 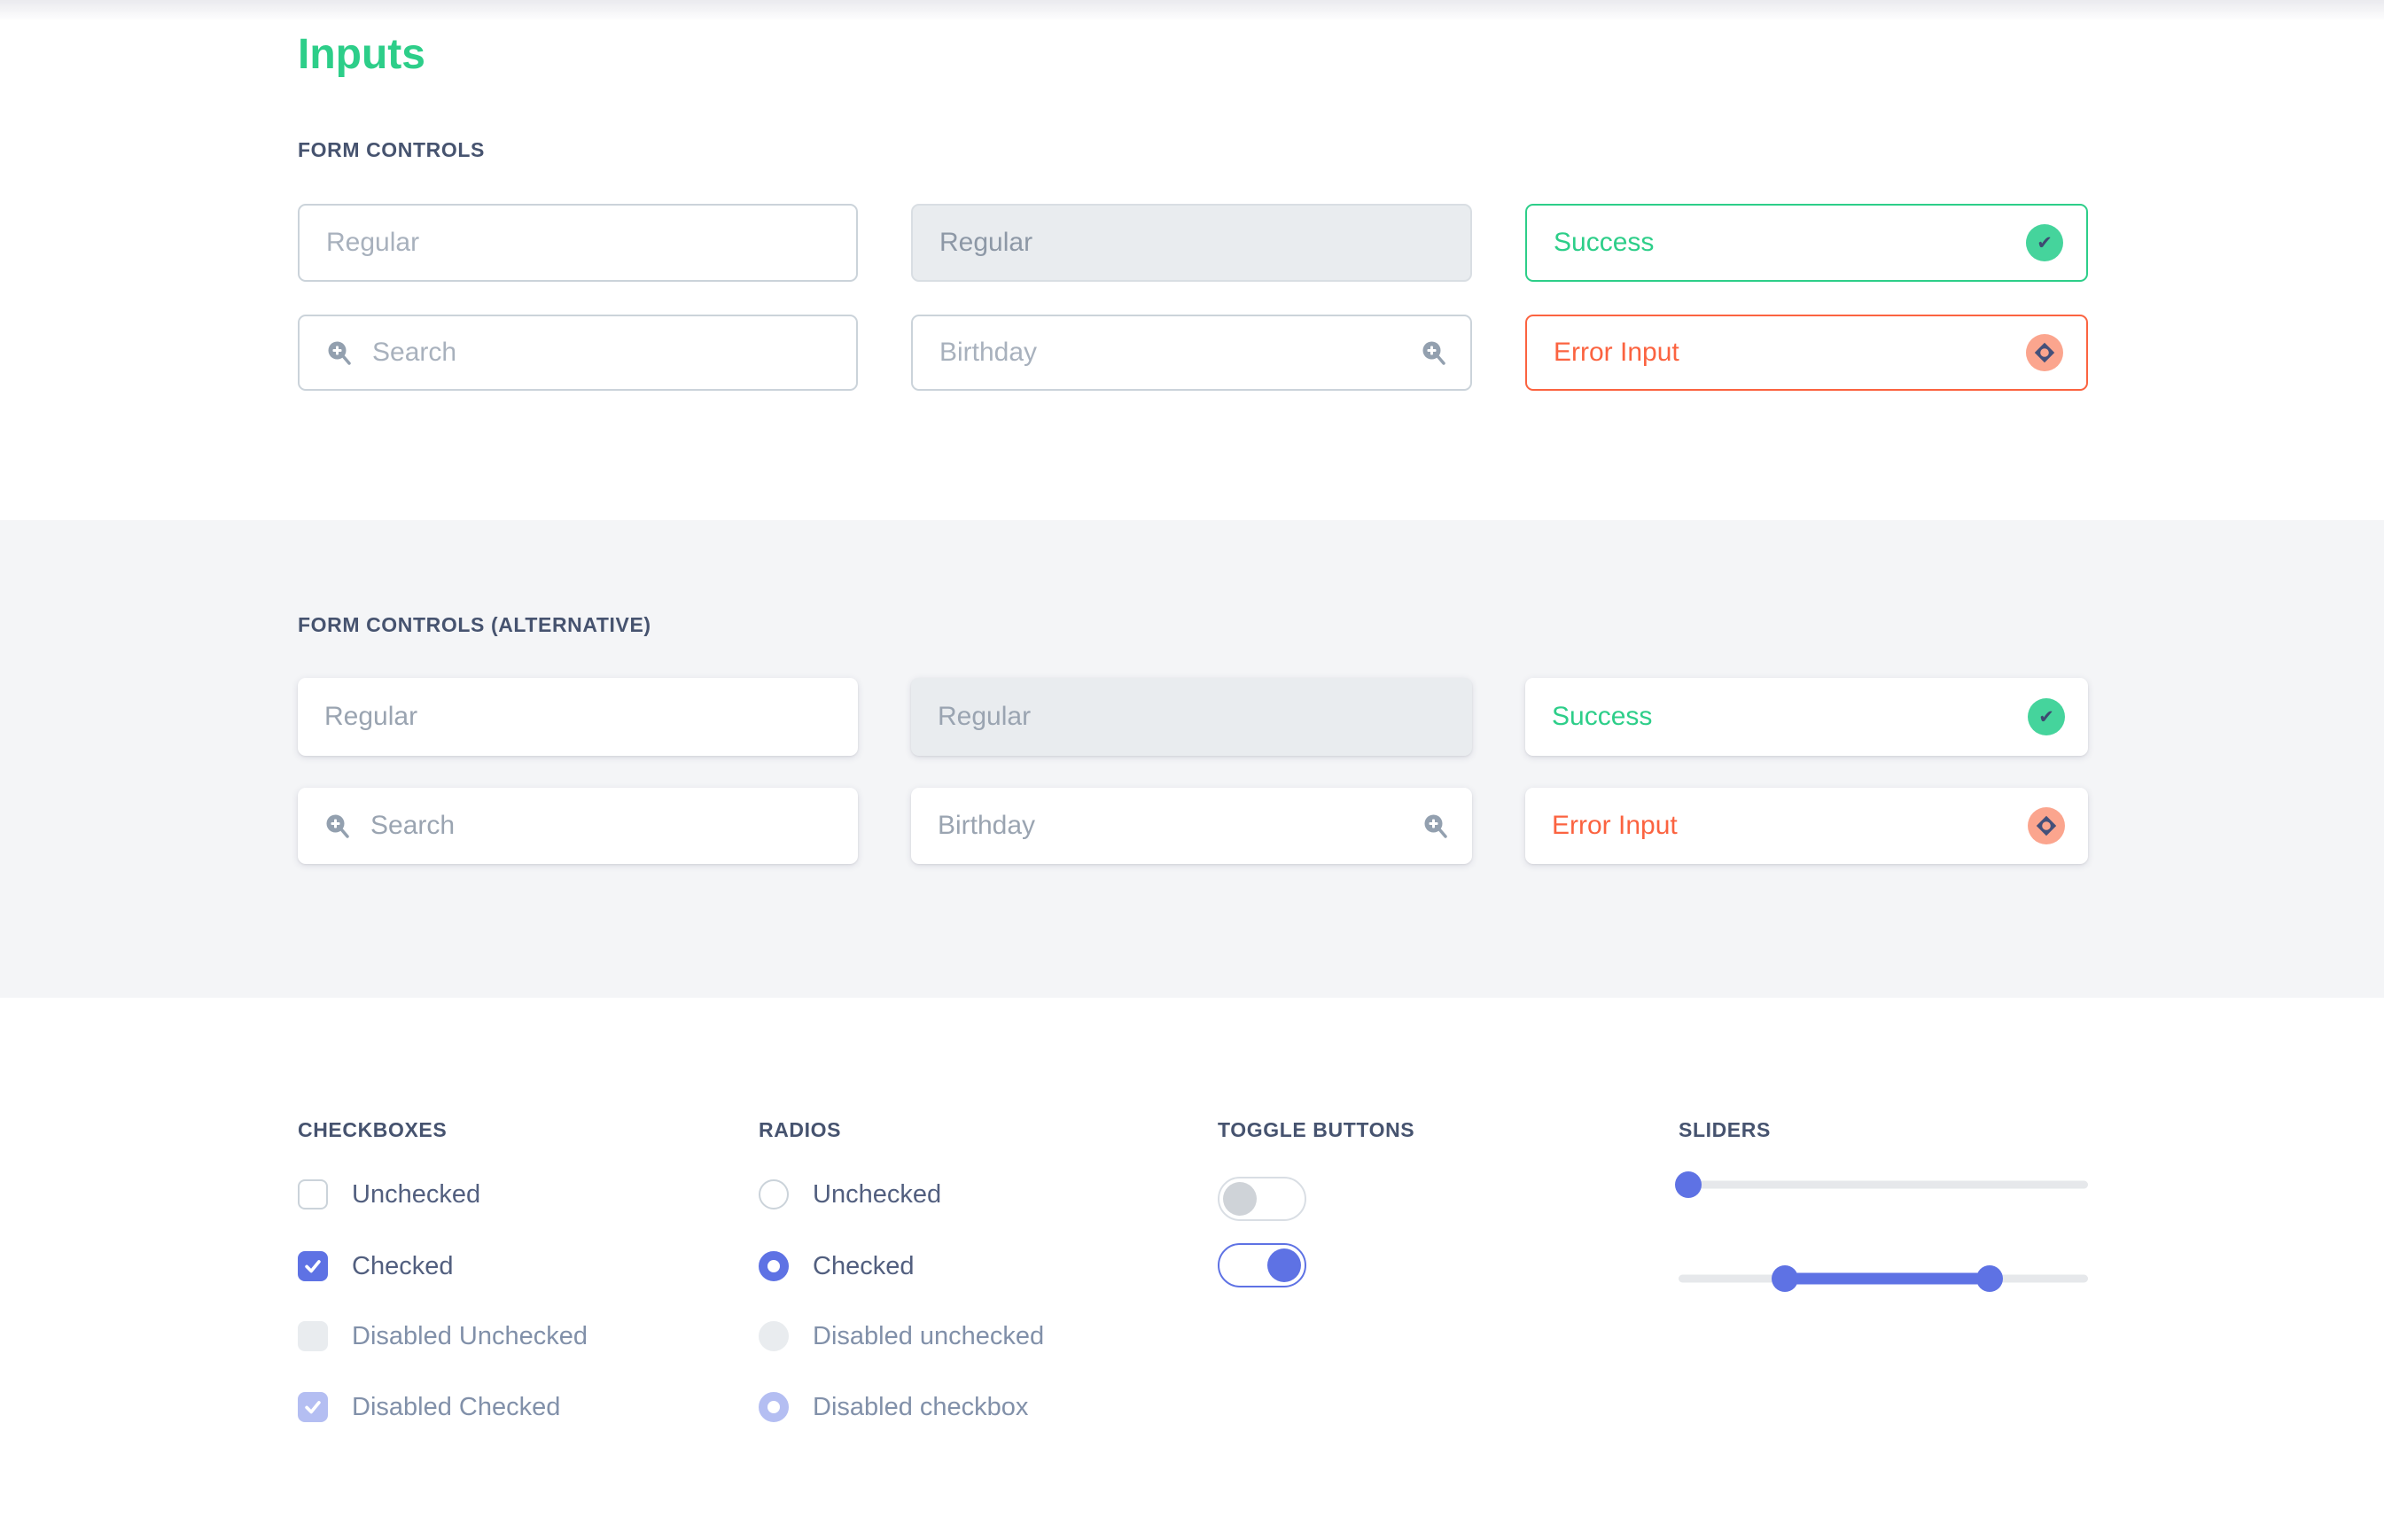 I want to click on radios-heading: RADIOS, so click(x=800, y=1129).